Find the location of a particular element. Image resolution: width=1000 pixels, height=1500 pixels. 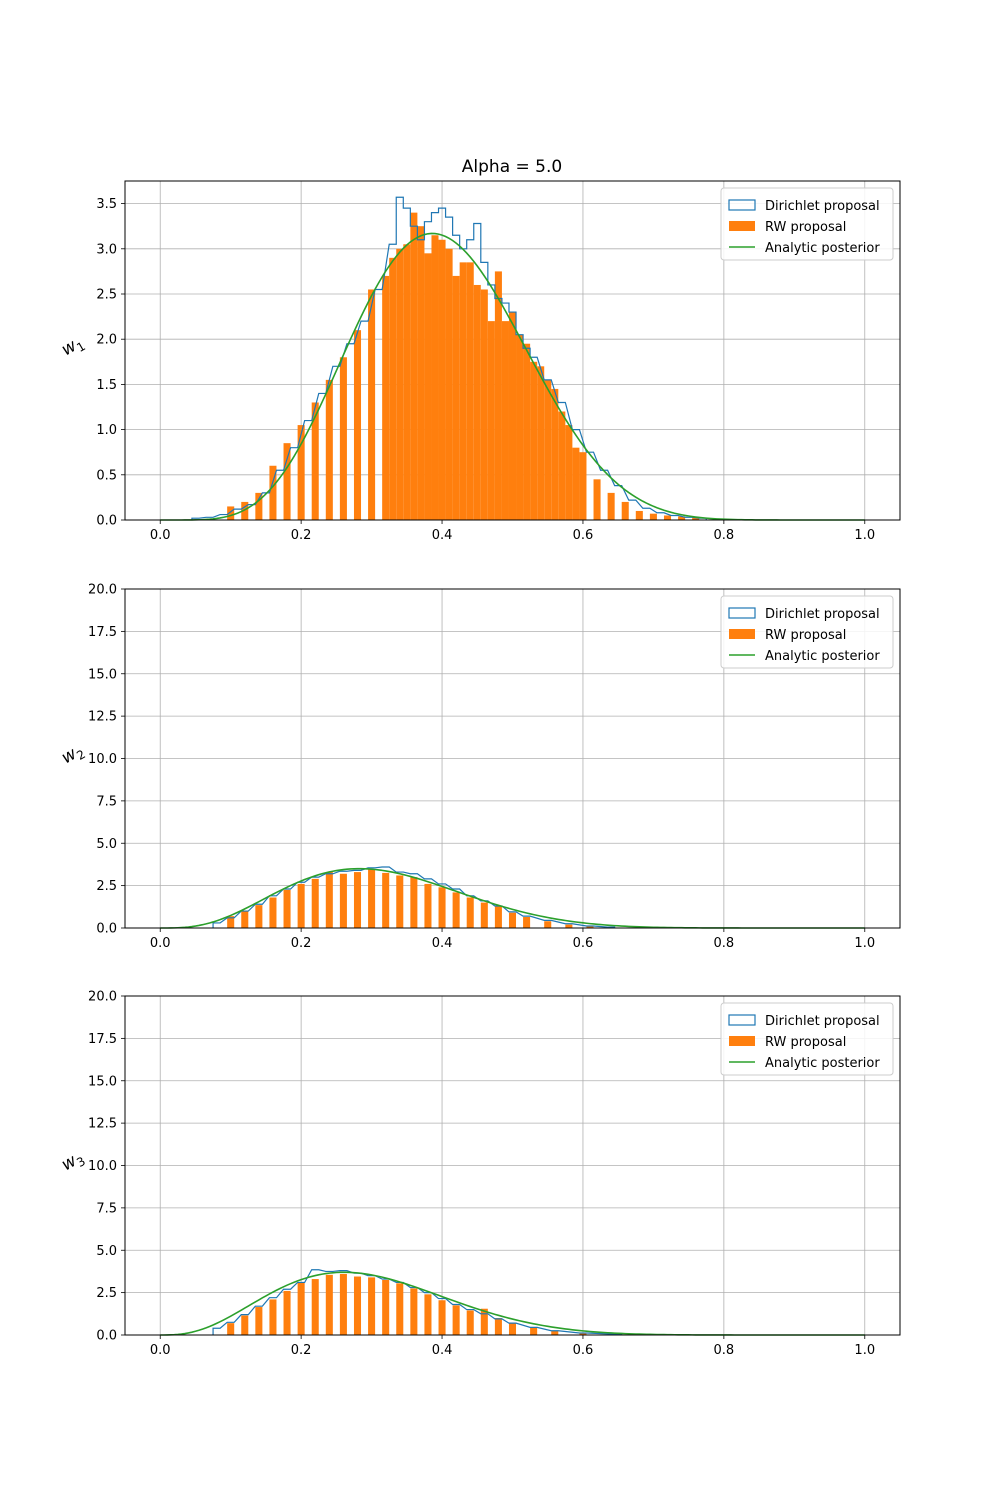

x-tick-label: 0.0 is located at coordinates (160, 535).